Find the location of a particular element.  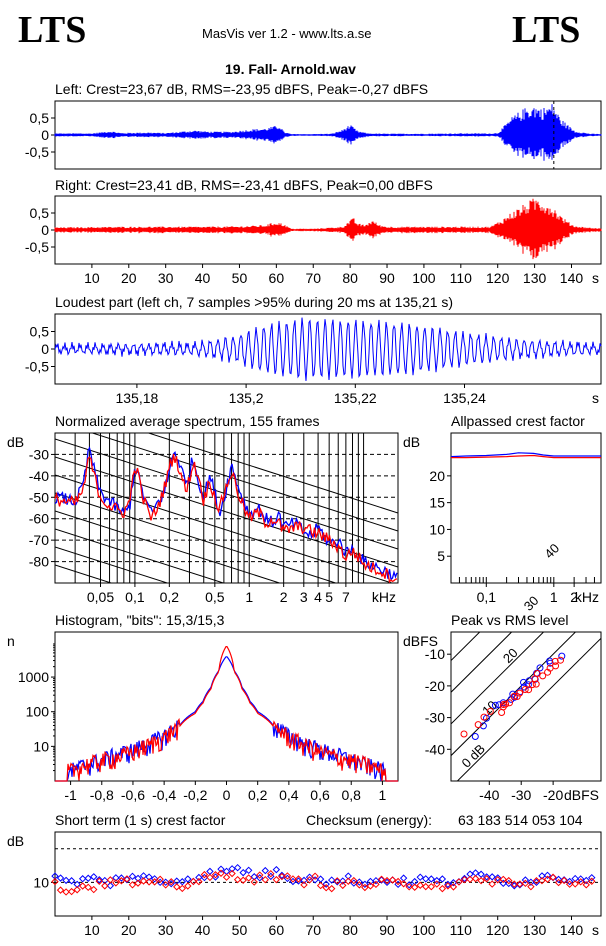

peak_rms-xtick-label: -20 is located at coordinates (553, 795).